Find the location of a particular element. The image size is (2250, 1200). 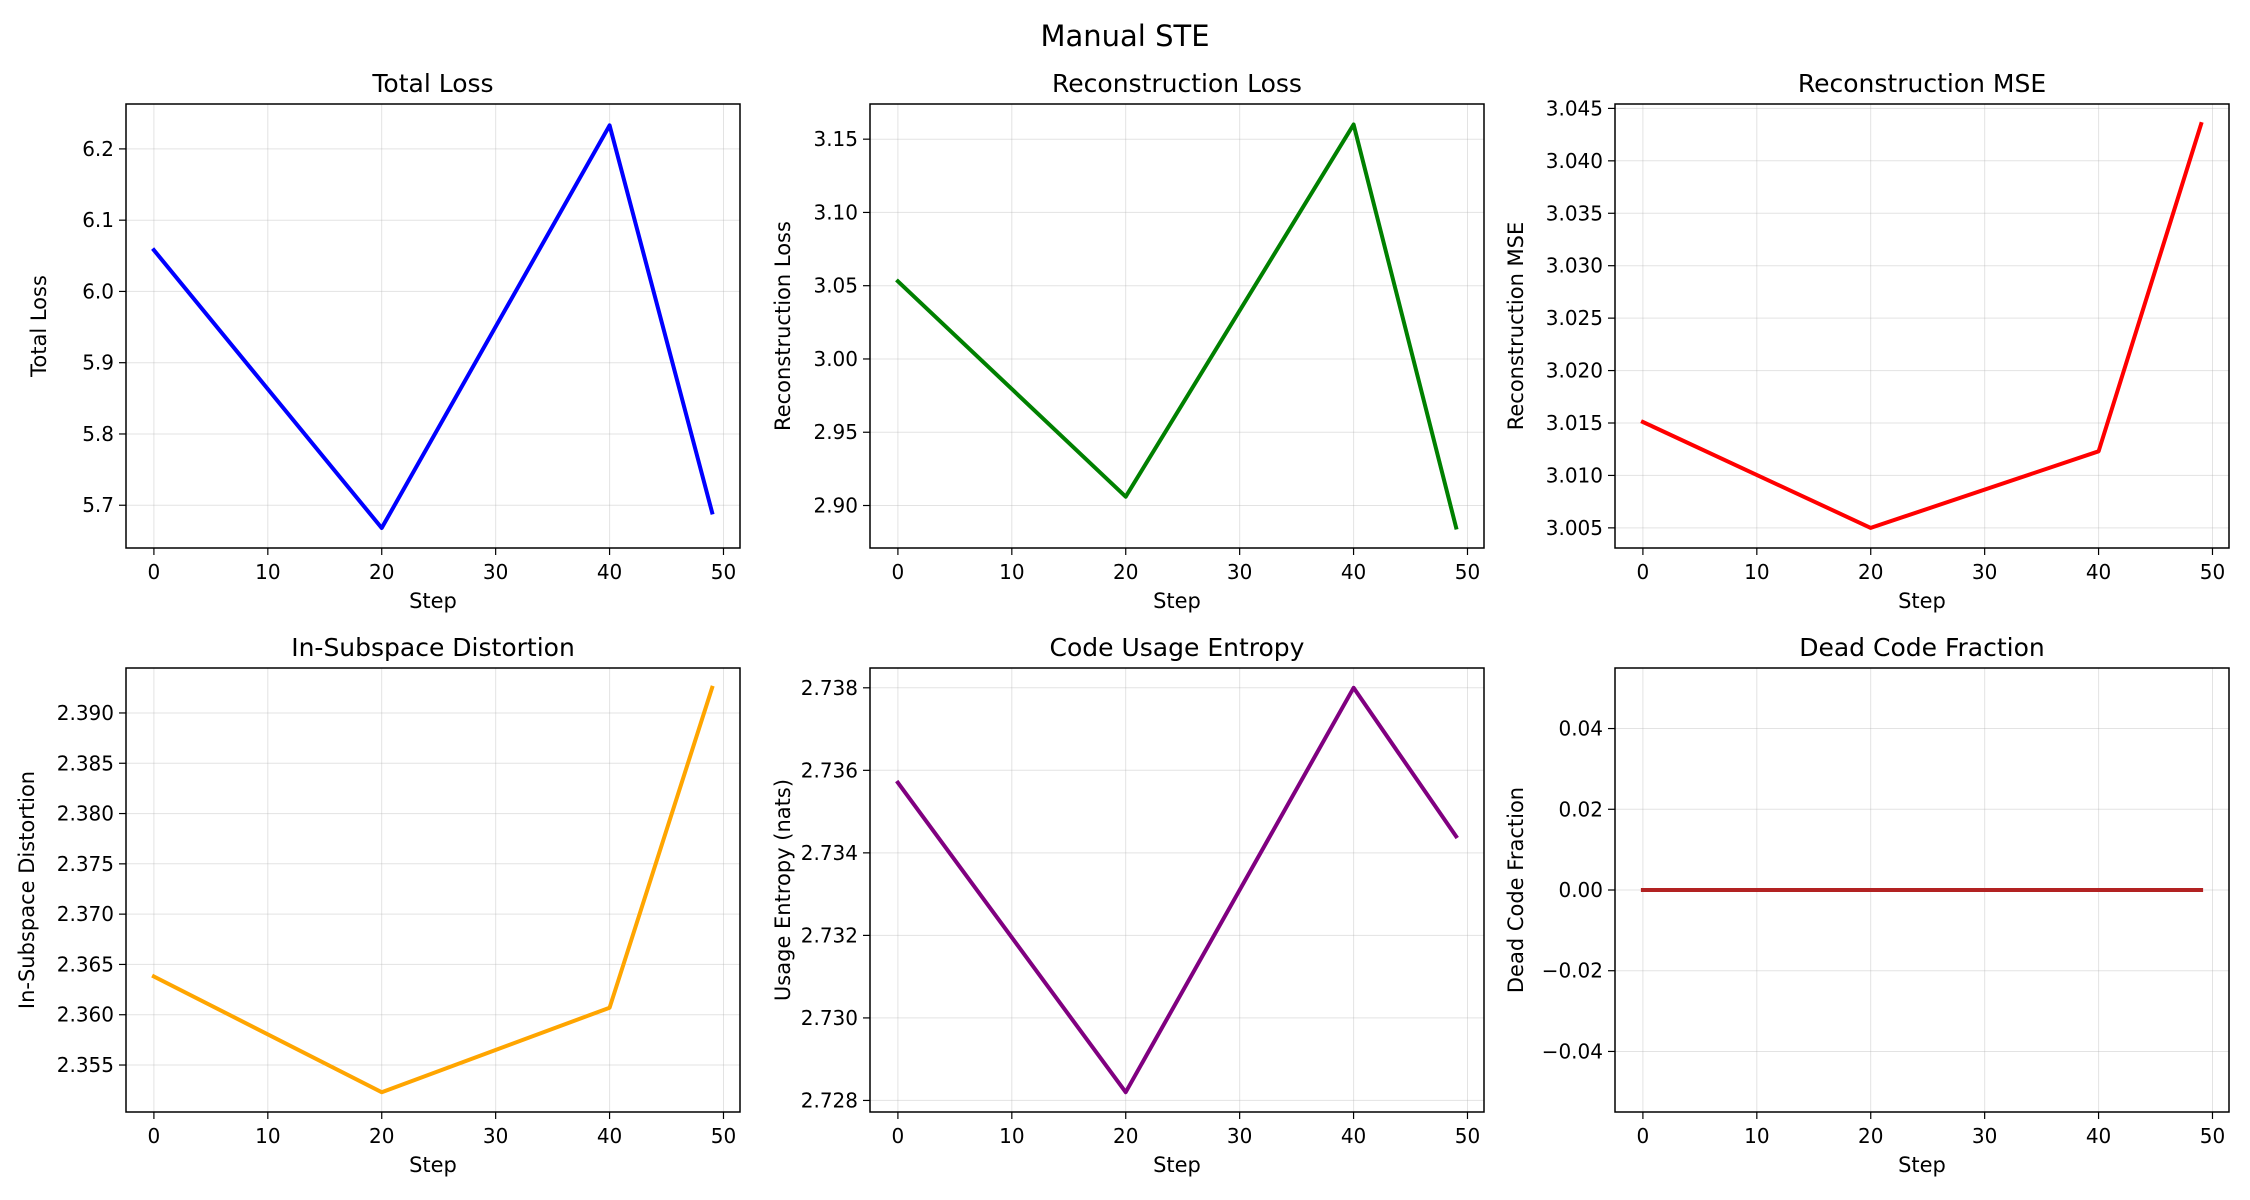

y-tick-label: −0.02 is located at coordinates (1572, 971).